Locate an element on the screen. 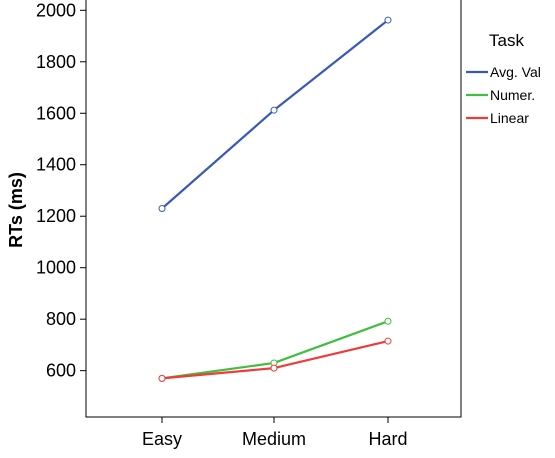 This screenshot has height=458, width=555. legend-title: Task is located at coordinates (506, 40).